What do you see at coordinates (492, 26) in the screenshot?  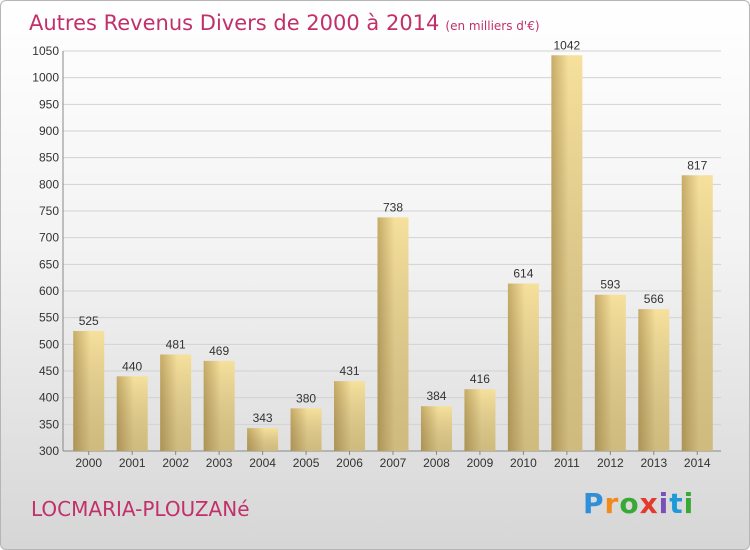 I see `unit-label: (en milliers d'€)` at bounding box center [492, 26].